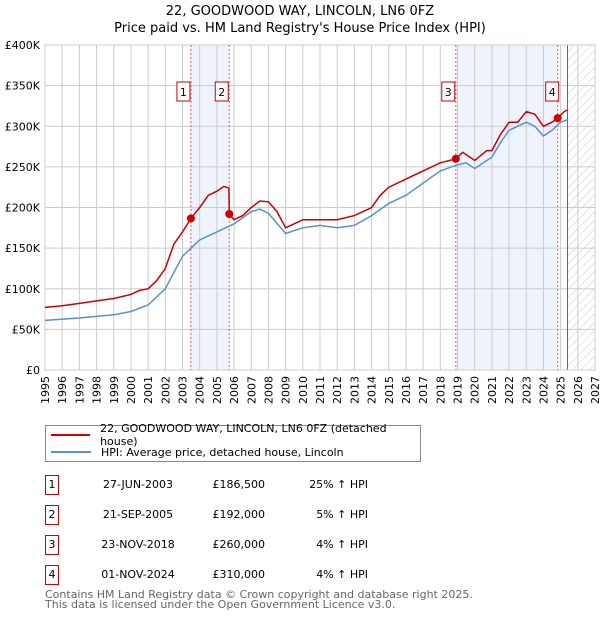 The width and height of the screenshot is (600, 620). I want to click on sale-badge-label: 3, so click(448, 92).